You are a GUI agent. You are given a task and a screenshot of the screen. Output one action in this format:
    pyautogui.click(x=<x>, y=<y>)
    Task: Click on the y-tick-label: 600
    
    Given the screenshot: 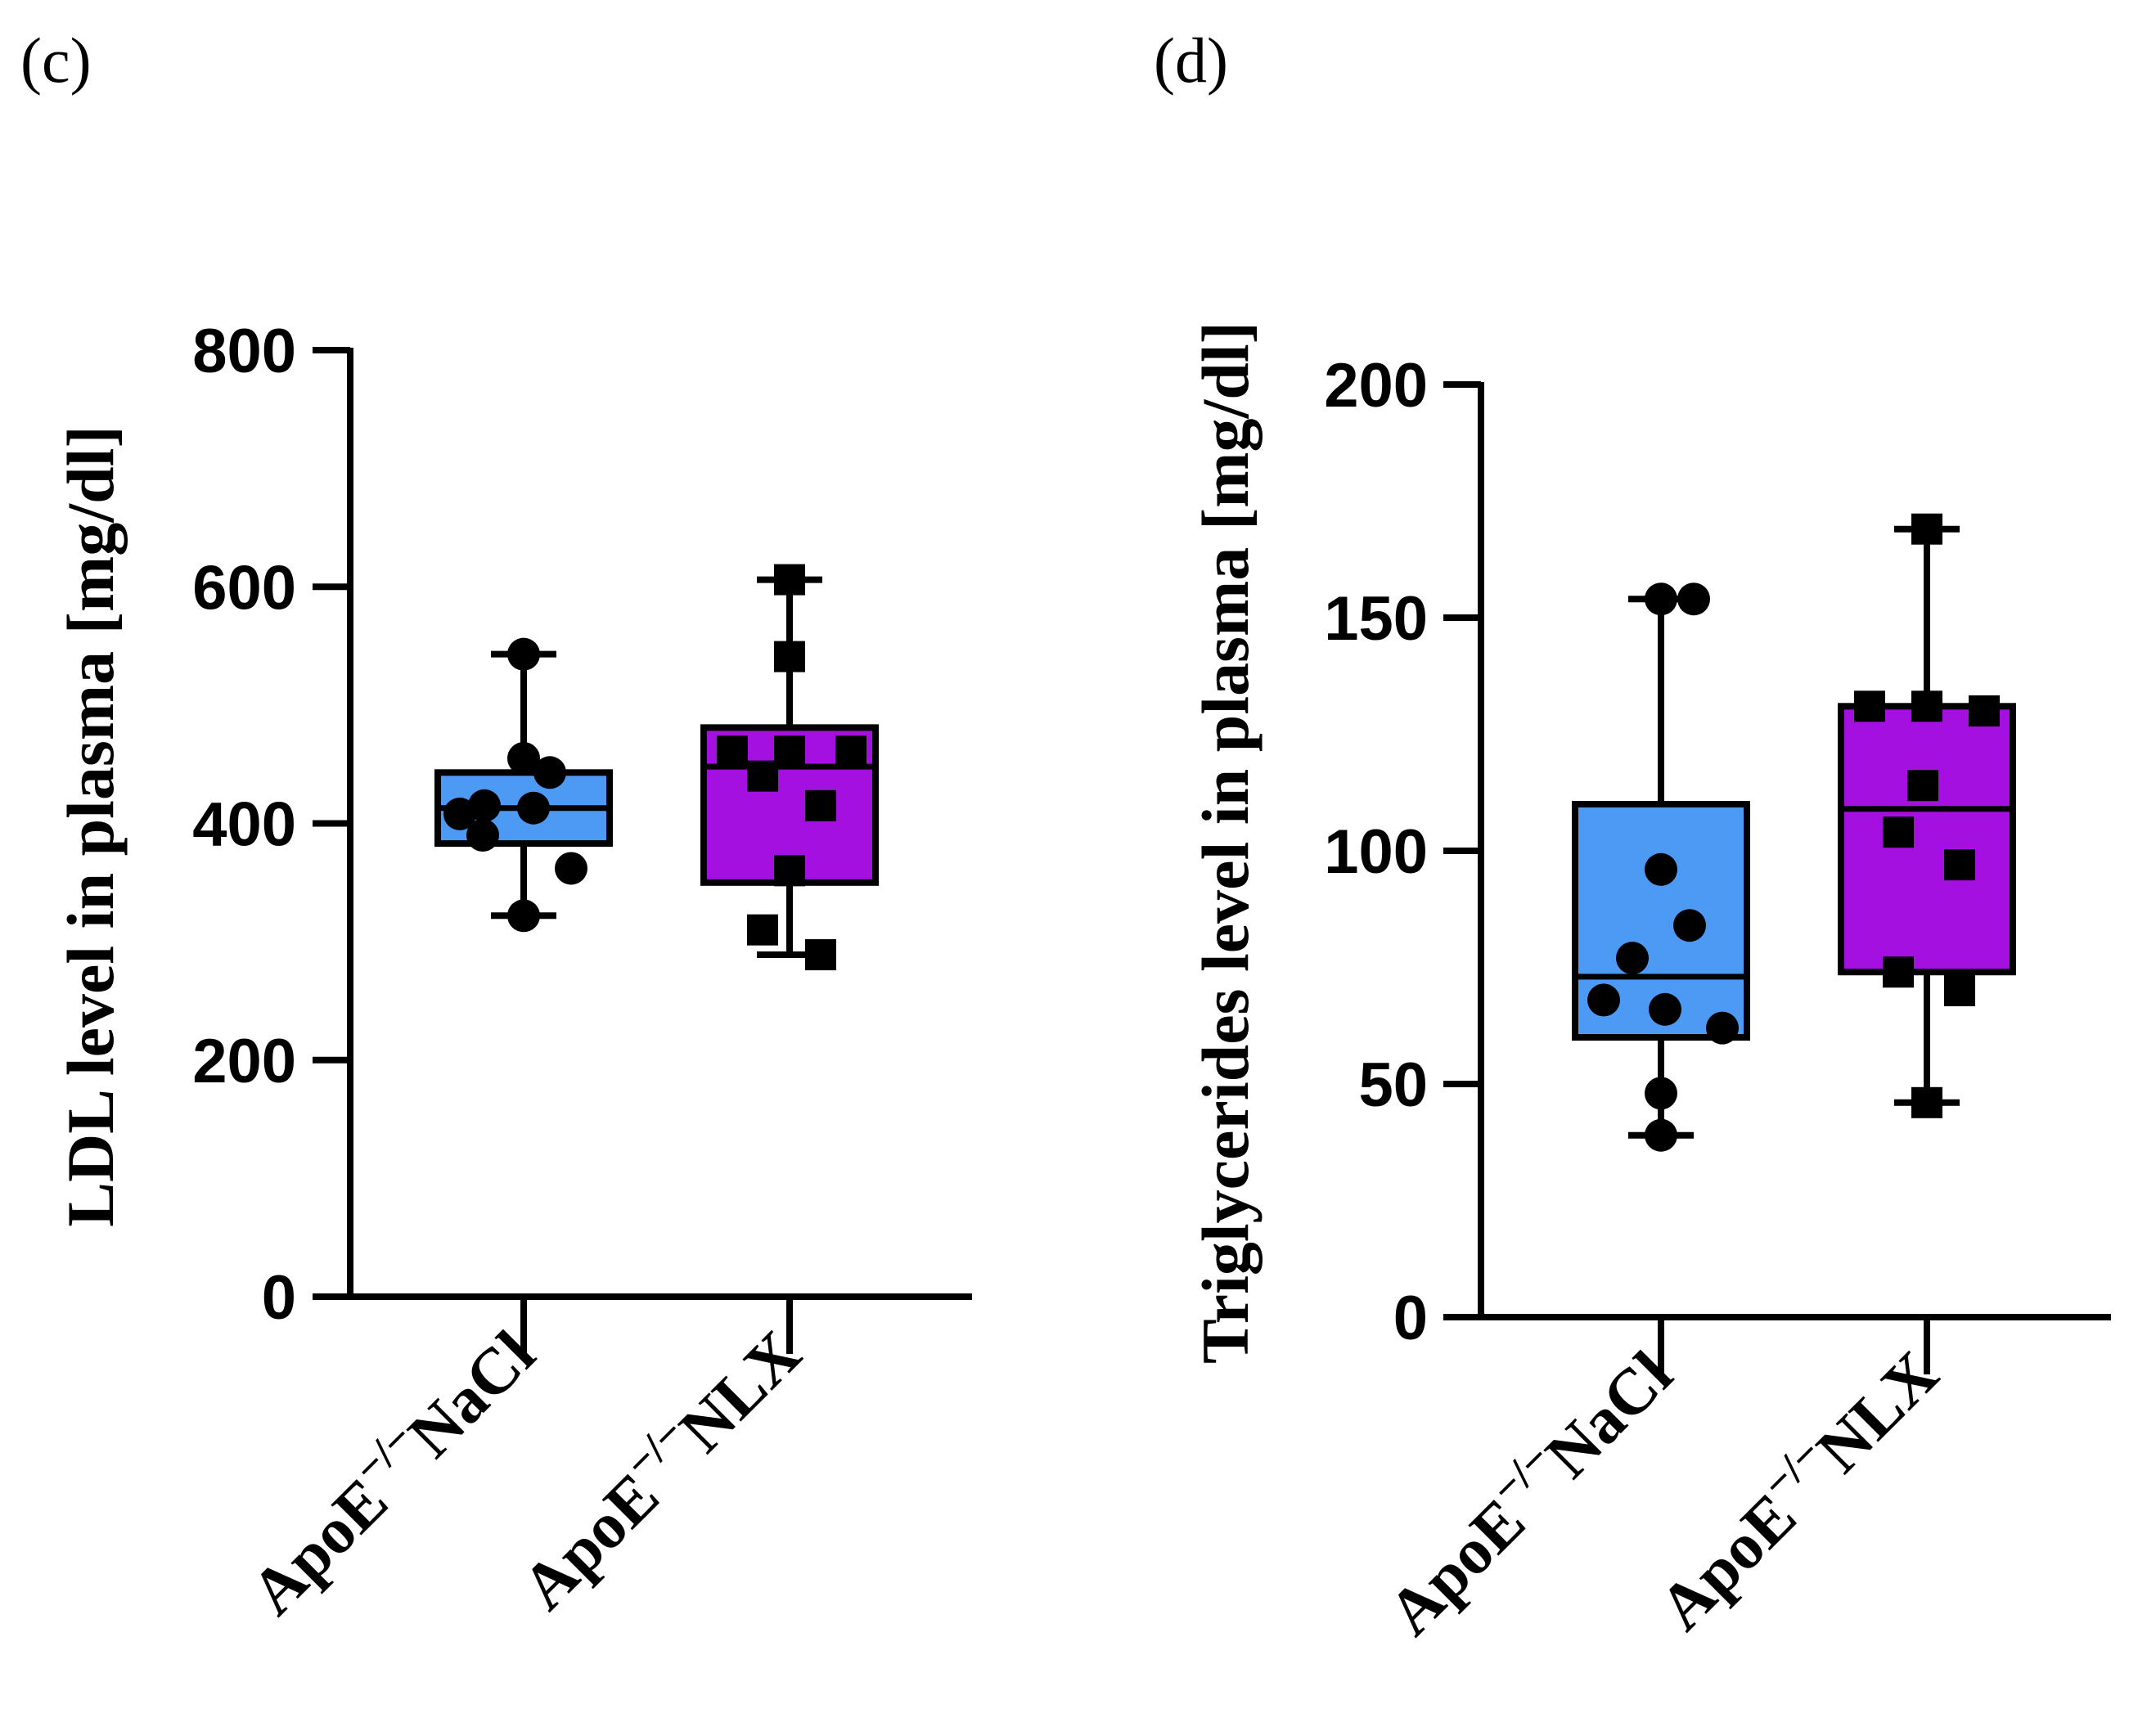 What is the action you would take?
    pyautogui.click(x=244, y=588)
    